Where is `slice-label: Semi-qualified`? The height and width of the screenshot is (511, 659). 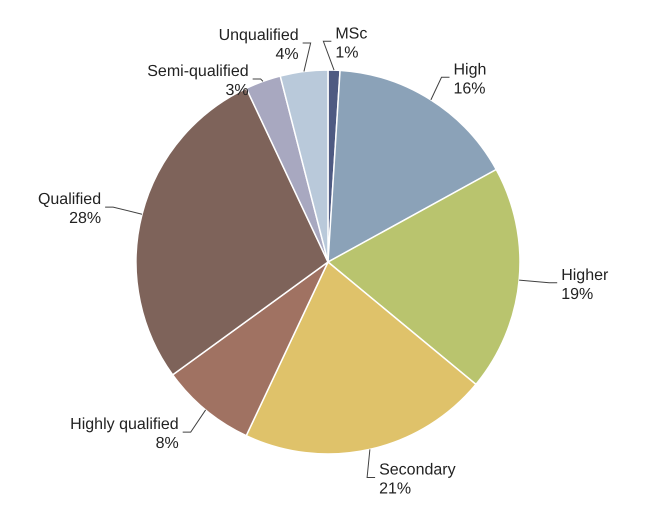 slice-label: Semi-qualified is located at coordinates (198, 71).